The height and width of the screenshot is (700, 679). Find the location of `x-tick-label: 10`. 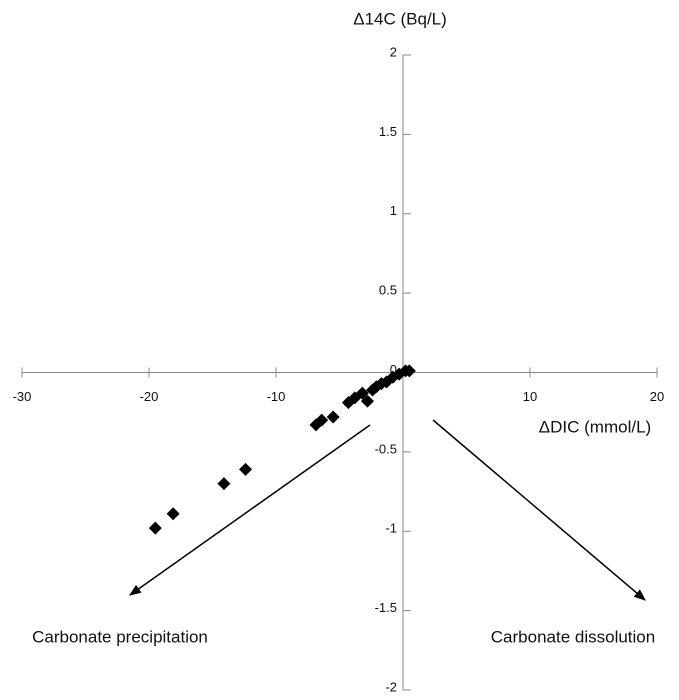

x-tick-label: 10 is located at coordinates (530, 396).